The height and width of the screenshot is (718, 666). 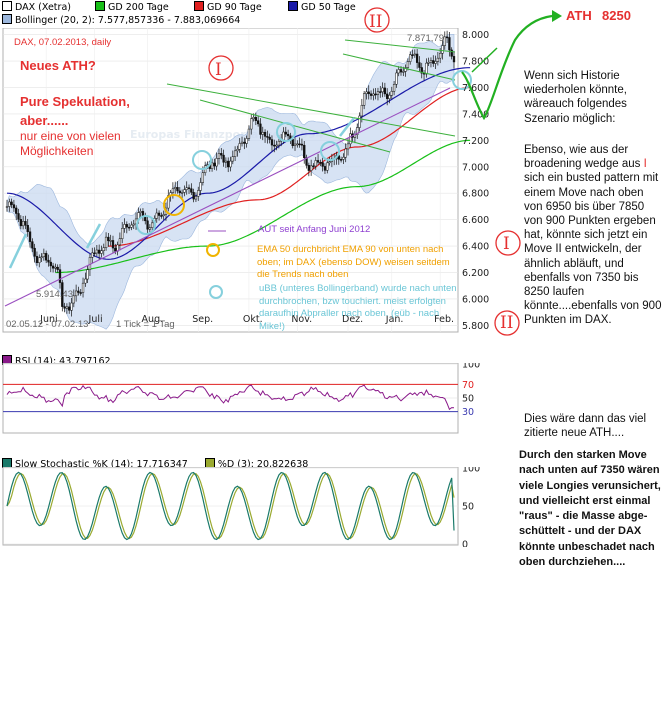 I want to click on legend-dax-label: DAX (Xetra), so click(x=43, y=7).